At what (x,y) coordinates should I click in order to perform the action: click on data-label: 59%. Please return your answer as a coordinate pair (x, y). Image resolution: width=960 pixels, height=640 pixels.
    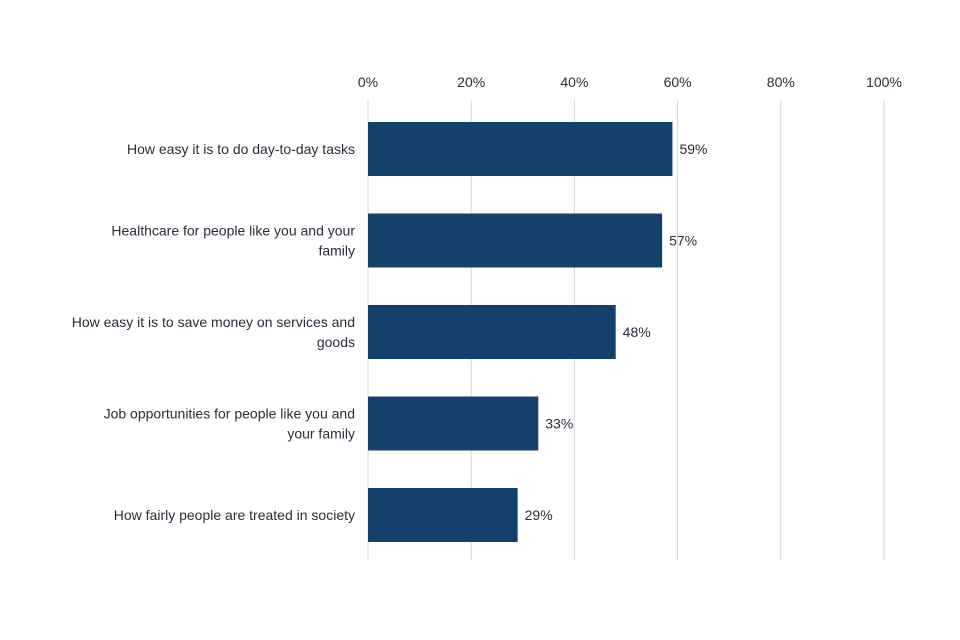
    Looking at the image, I should click on (693, 149).